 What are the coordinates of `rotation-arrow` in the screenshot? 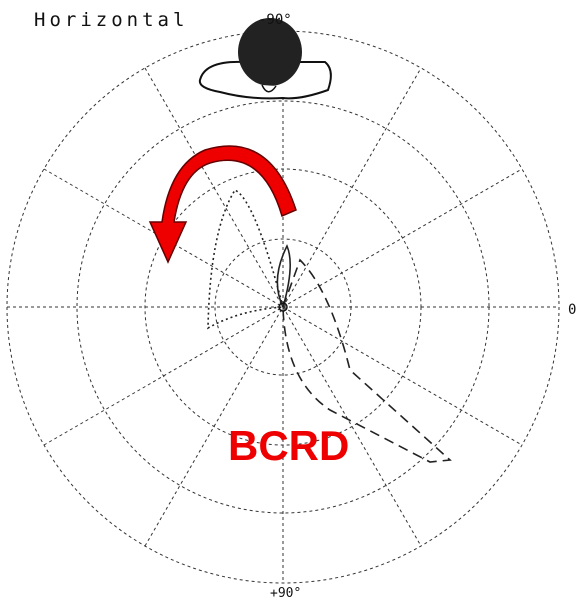 It's located at (222, 204).